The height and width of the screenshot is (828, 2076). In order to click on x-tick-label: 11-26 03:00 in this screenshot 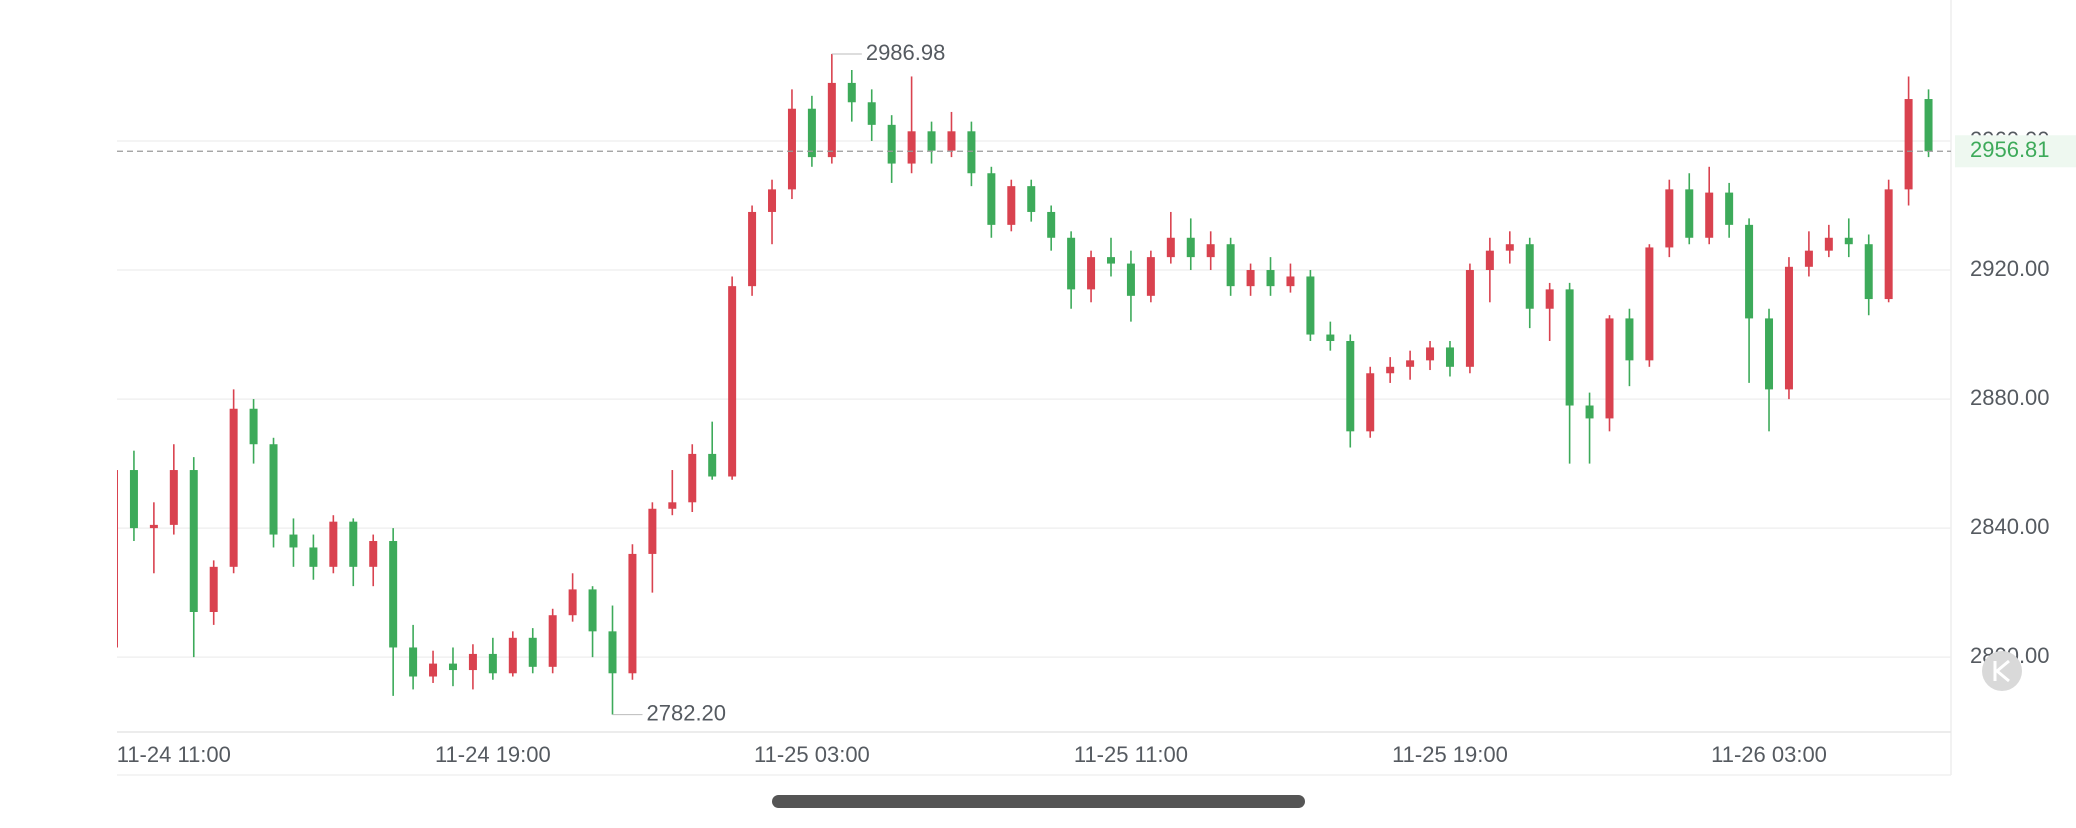, I will do `click(1769, 754)`.